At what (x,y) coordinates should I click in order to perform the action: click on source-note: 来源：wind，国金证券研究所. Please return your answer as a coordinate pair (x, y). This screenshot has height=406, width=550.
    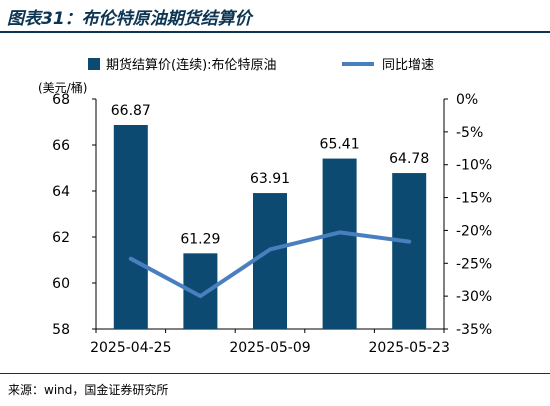
    Looking at the image, I should click on (88, 390).